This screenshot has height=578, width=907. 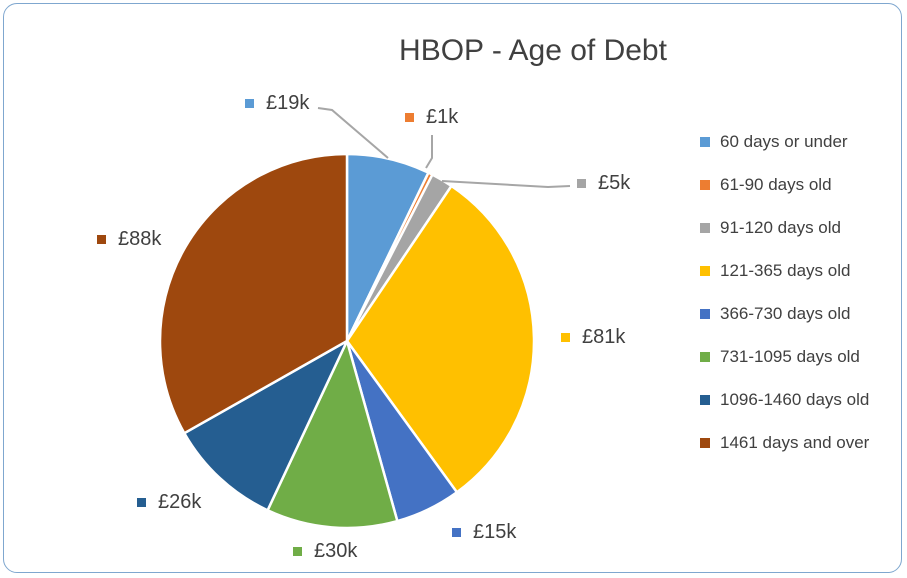 I want to click on data-label-text: £26k, so click(x=180, y=502).